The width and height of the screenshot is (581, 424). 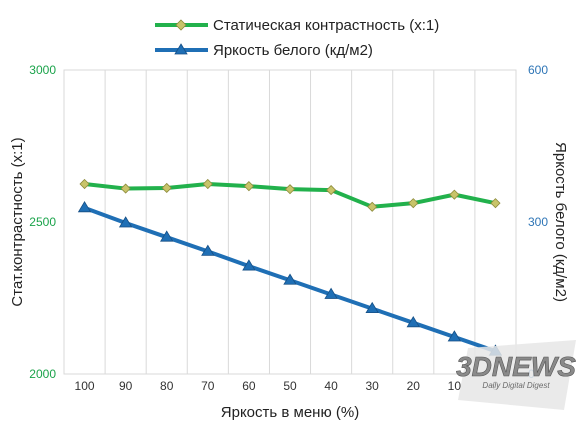 I want to click on x-tick-label: 90, so click(x=126, y=386).